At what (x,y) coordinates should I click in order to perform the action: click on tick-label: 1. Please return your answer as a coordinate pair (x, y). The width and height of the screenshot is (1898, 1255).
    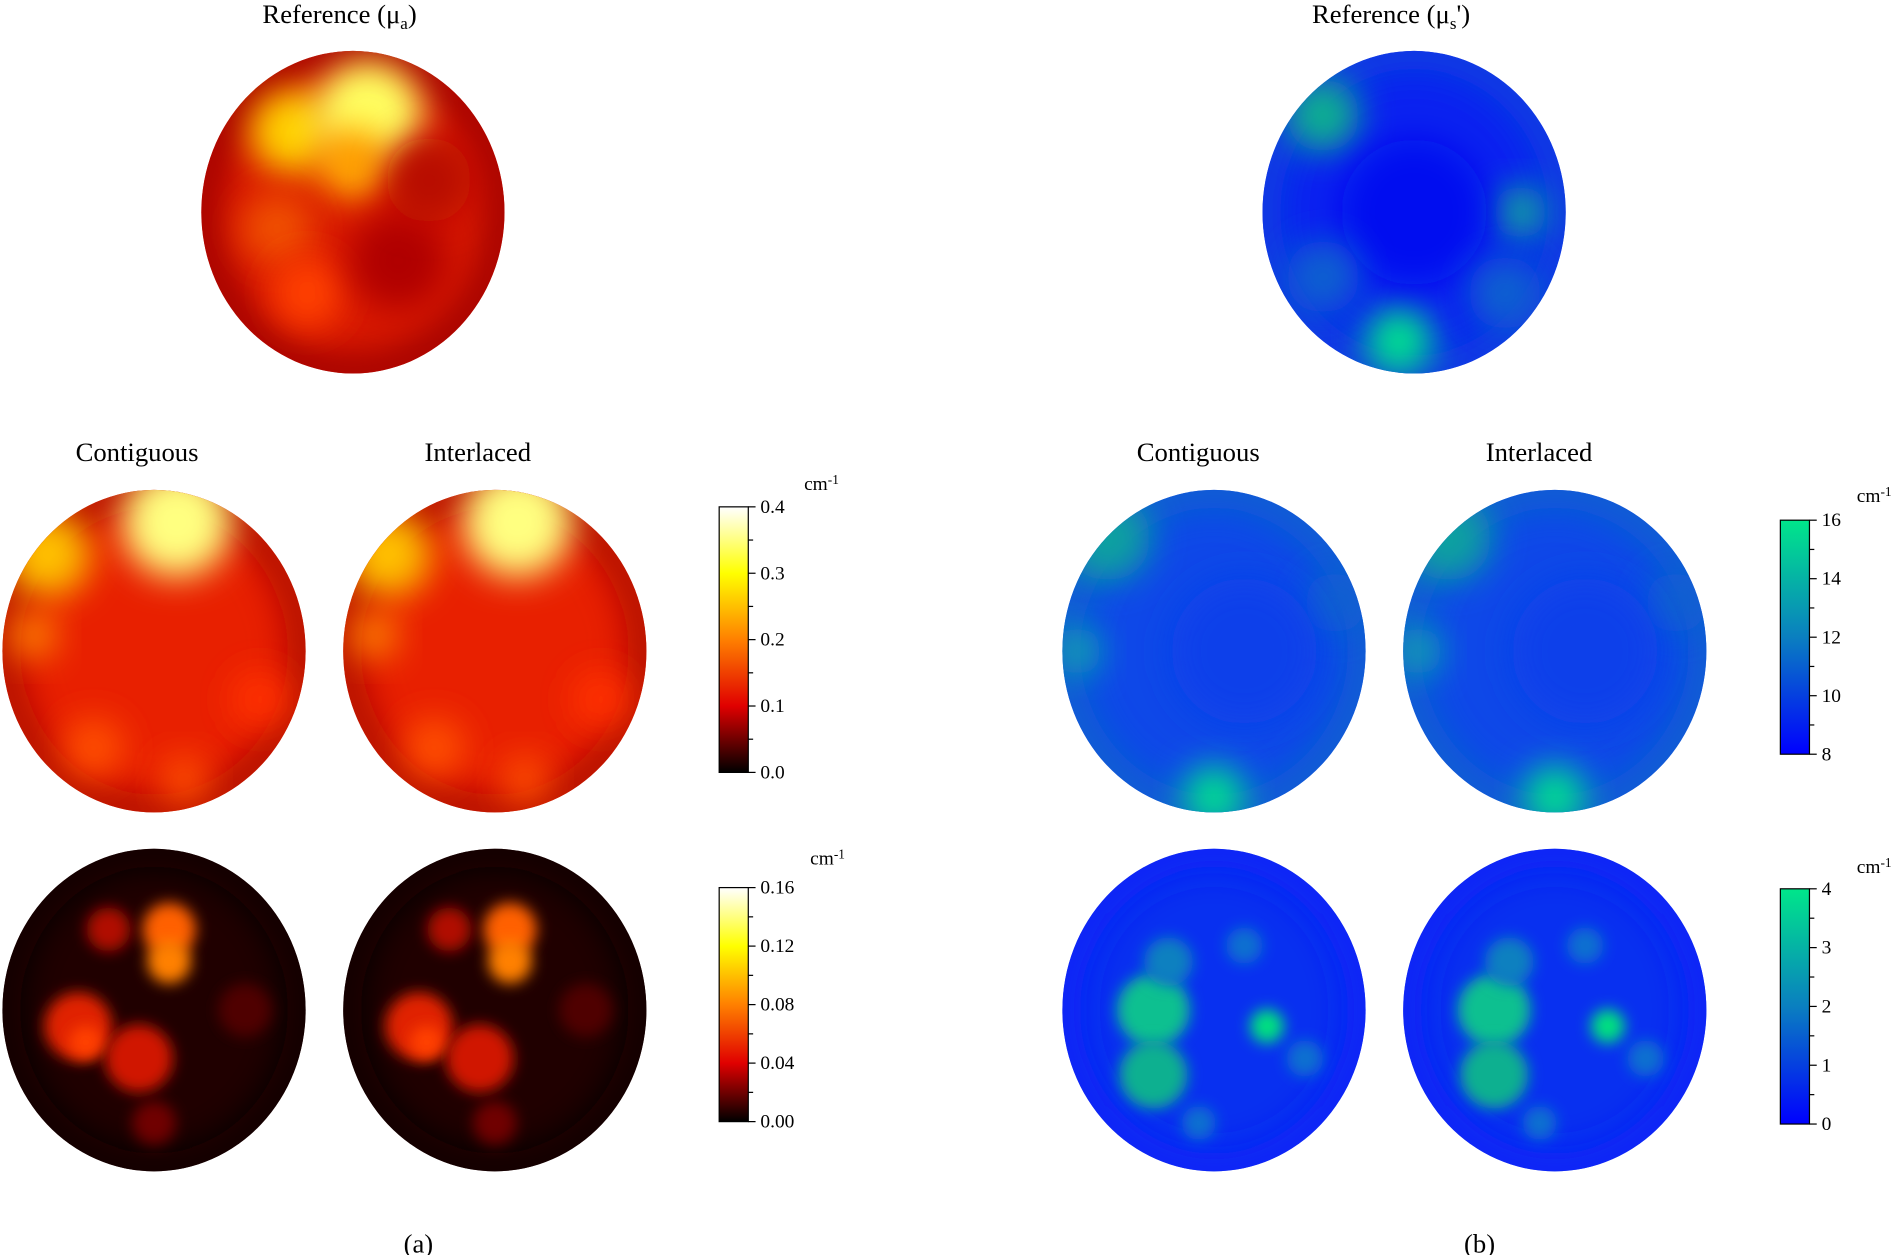
    Looking at the image, I should click on (1827, 1065).